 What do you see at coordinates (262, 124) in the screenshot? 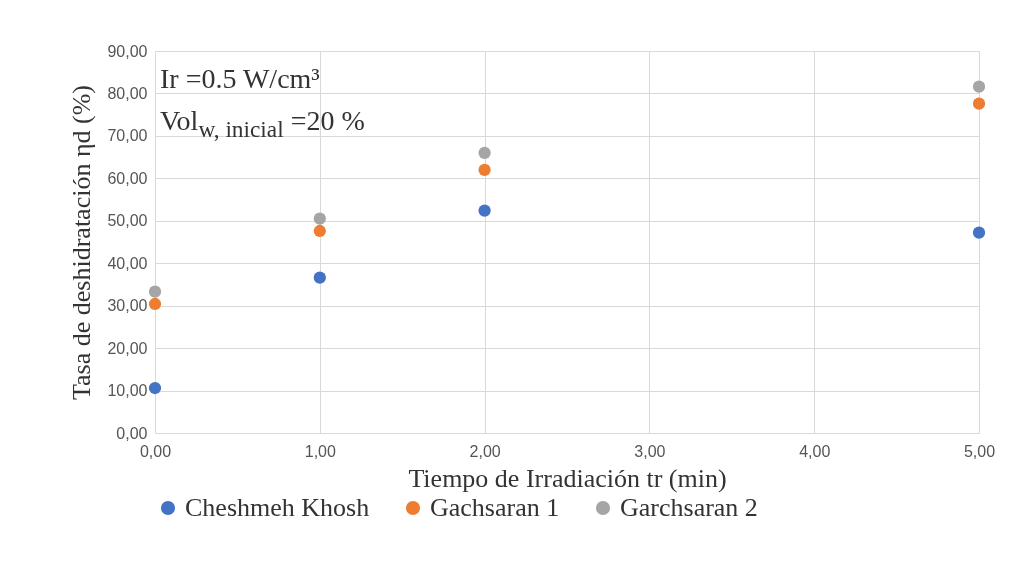
I see `annotation: Vol$_{w, inicial}$ =20 %` at bounding box center [262, 124].